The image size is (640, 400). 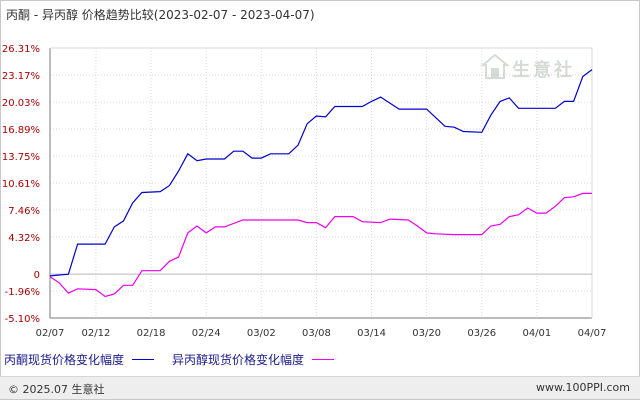 What do you see at coordinates (24, 238) in the screenshot?
I see `y-tick-label: 4.32%` at bounding box center [24, 238].